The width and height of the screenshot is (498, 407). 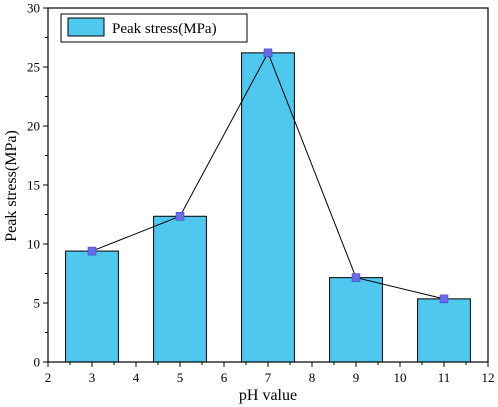 What do you see at coordinates (11, 186) in the screenshot?
I see `y-axis-title: Peak stress(MPa)` at bounding box center [11, 186].